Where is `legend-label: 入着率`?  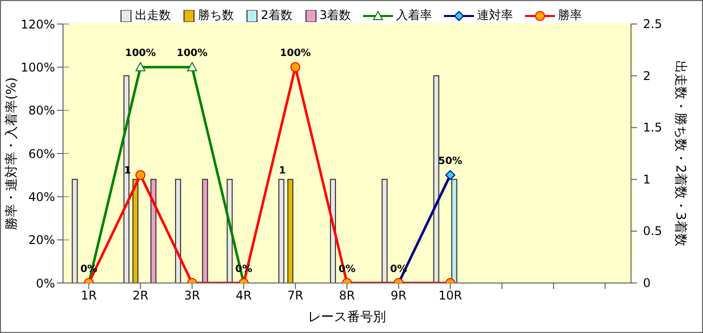 legend-label: 入着率 is located at coordinates (413, 15).